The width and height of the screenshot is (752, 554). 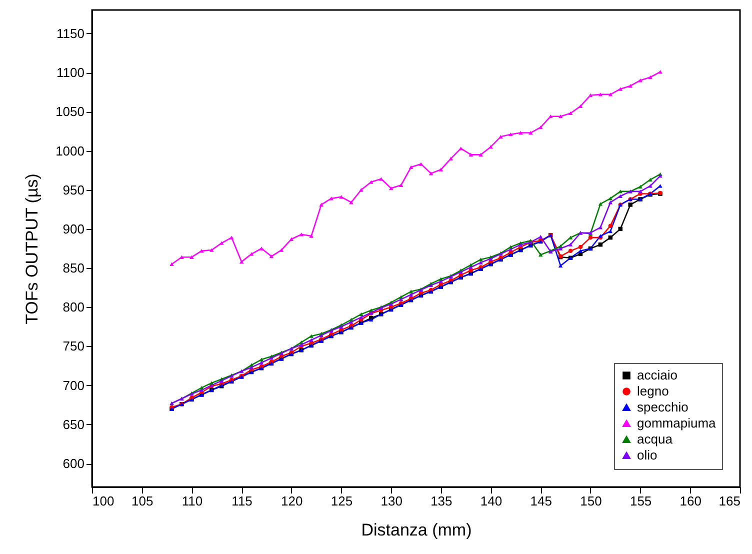 What do you see at coordinates (541, 501) in the screenshot?
I see `x-tick-label: 145` at bounding box center [541, 501].